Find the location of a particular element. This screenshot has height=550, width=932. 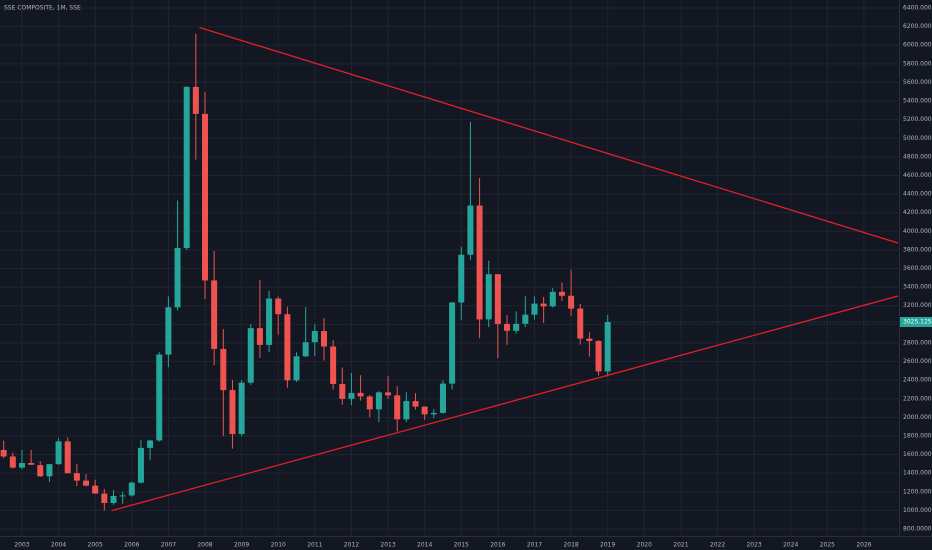

x-tick-label: 2003 is located at coordinates (21, 545).